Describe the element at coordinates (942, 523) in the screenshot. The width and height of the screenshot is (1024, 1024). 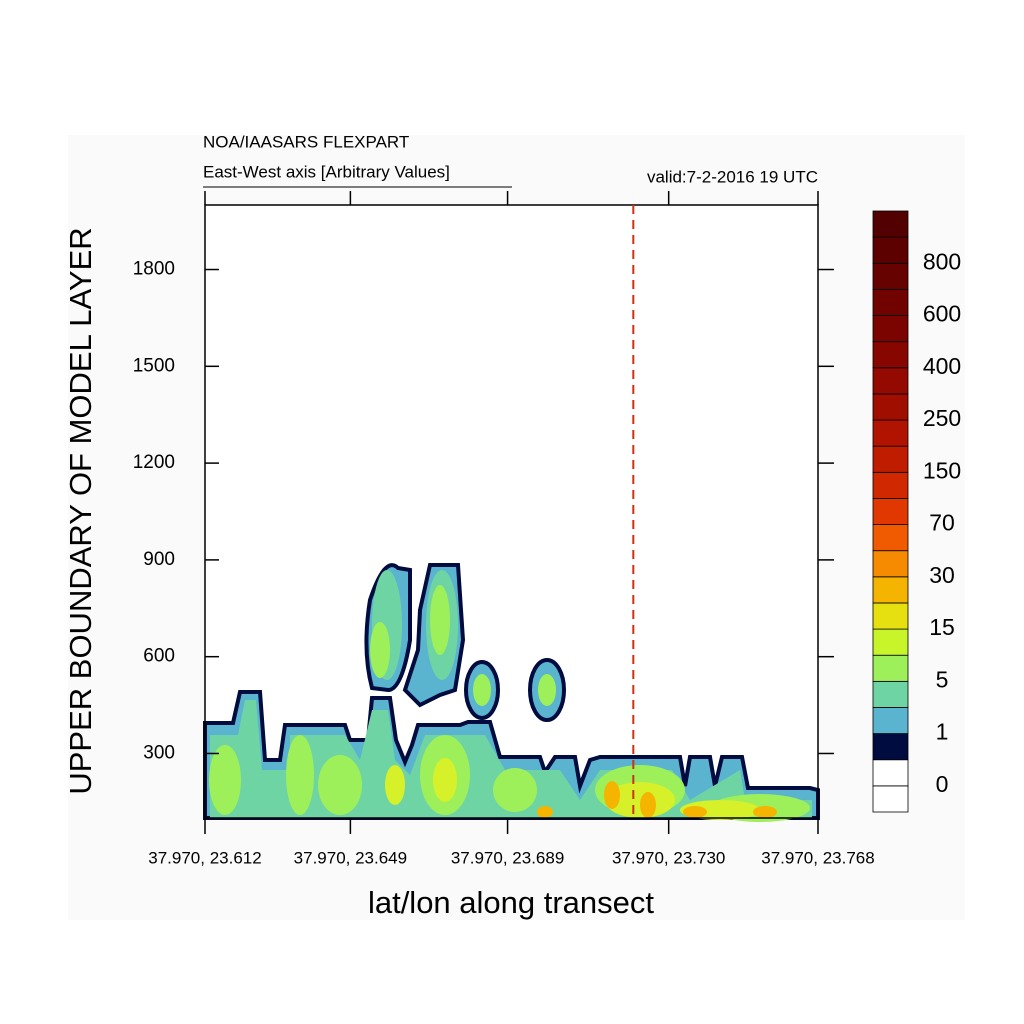
I see `colorbar-label: 70` at that location.